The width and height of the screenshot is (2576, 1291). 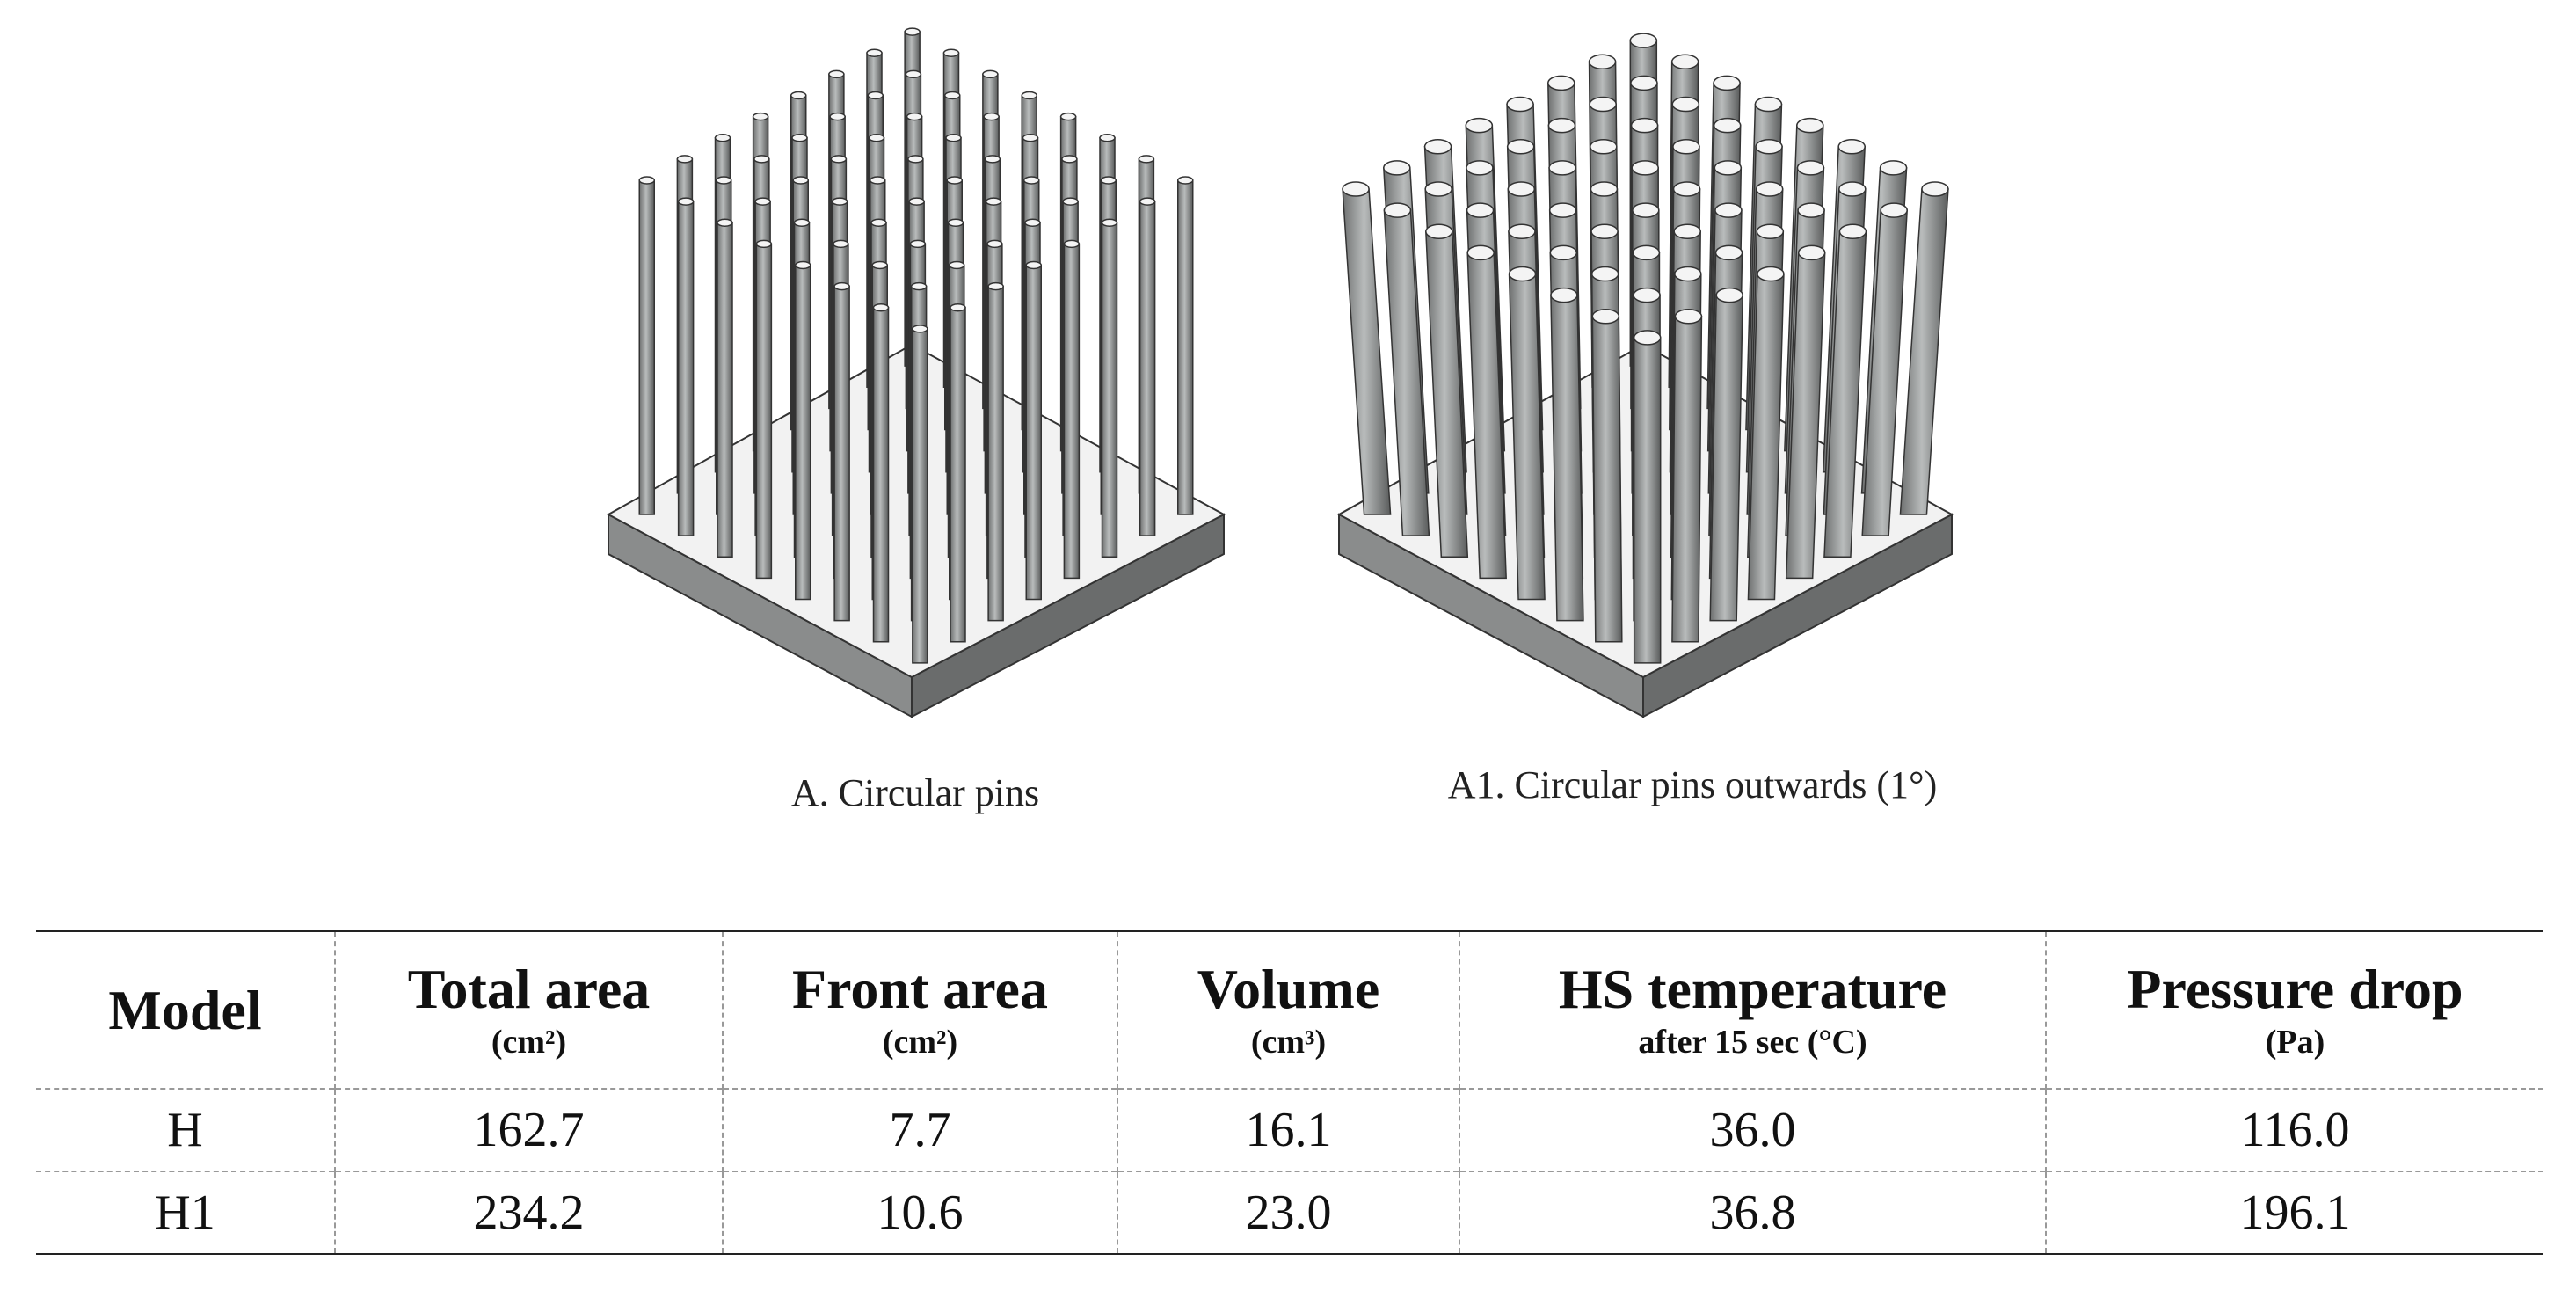 I want to click on column-header: Pressure drop (Pa), so click(x=2294, y=1010).